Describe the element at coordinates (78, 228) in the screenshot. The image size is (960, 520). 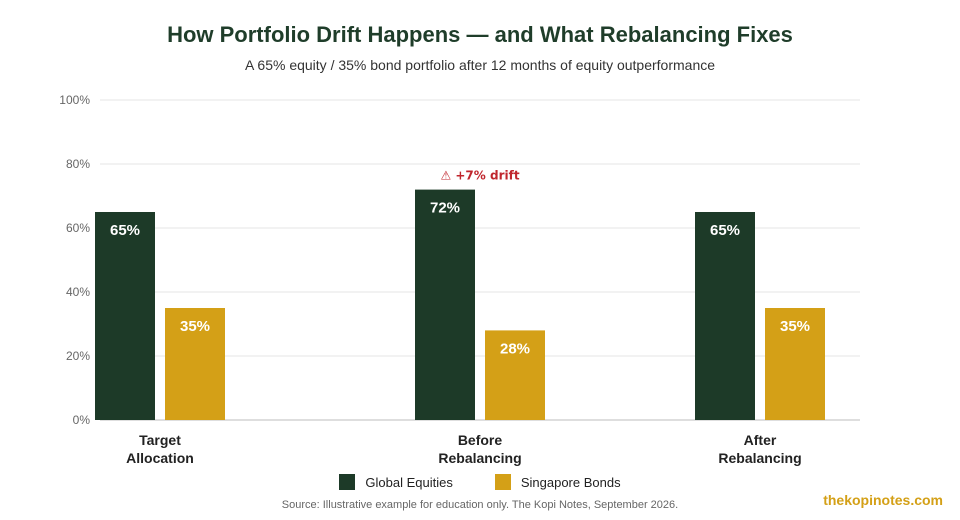
I see `y-tick-label: 60%` at that location.